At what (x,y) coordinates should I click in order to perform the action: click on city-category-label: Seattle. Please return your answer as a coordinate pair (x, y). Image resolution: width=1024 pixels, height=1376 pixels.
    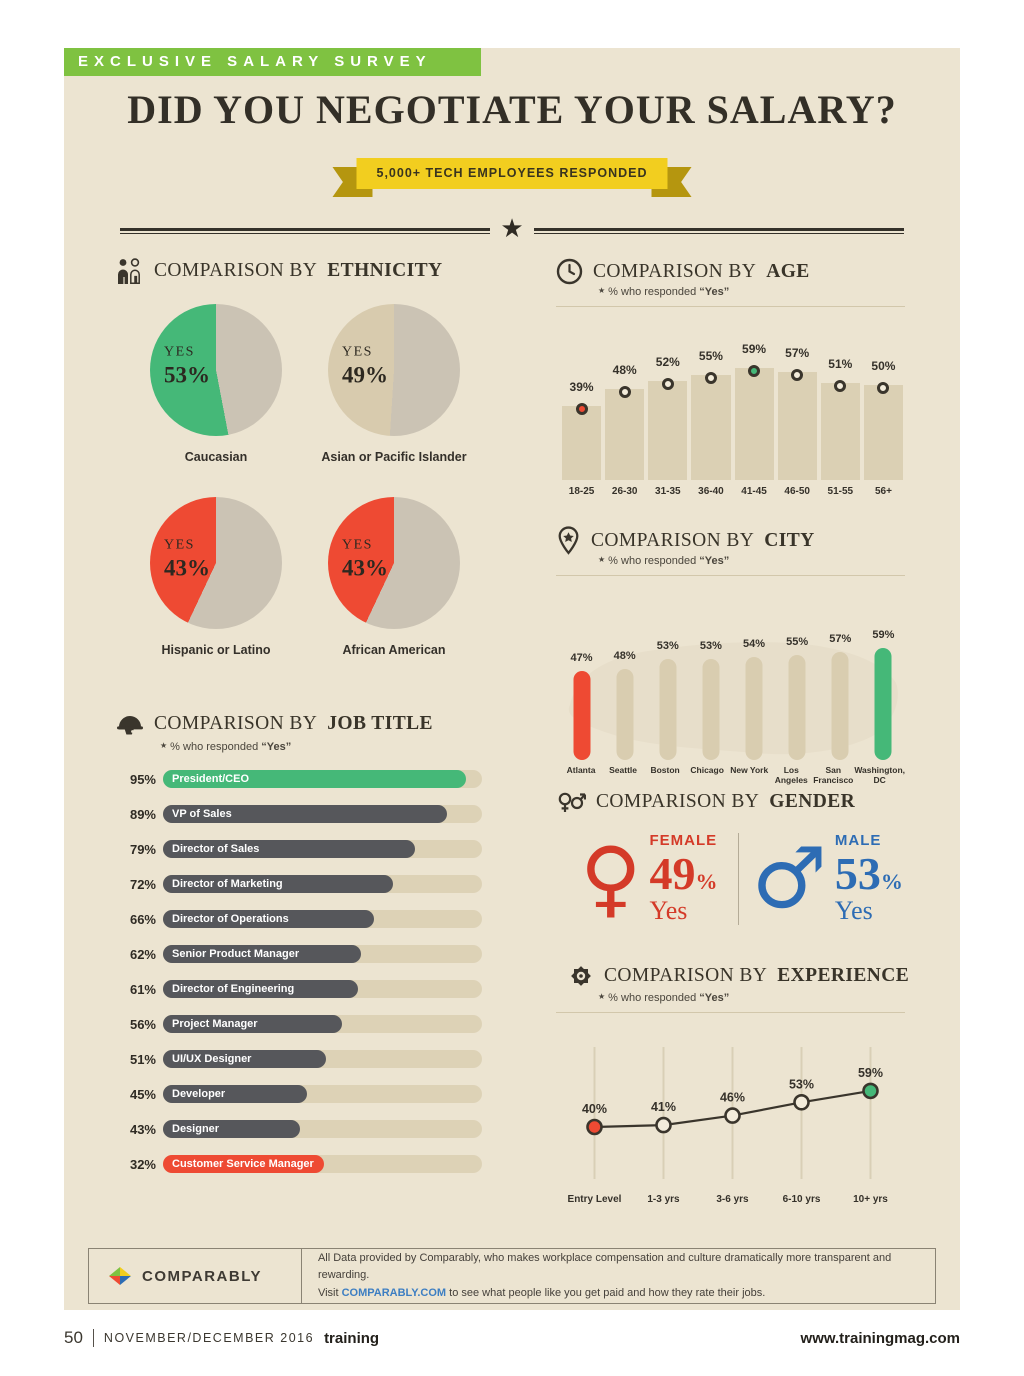
    Looking at the image, I should click on (623, 770).